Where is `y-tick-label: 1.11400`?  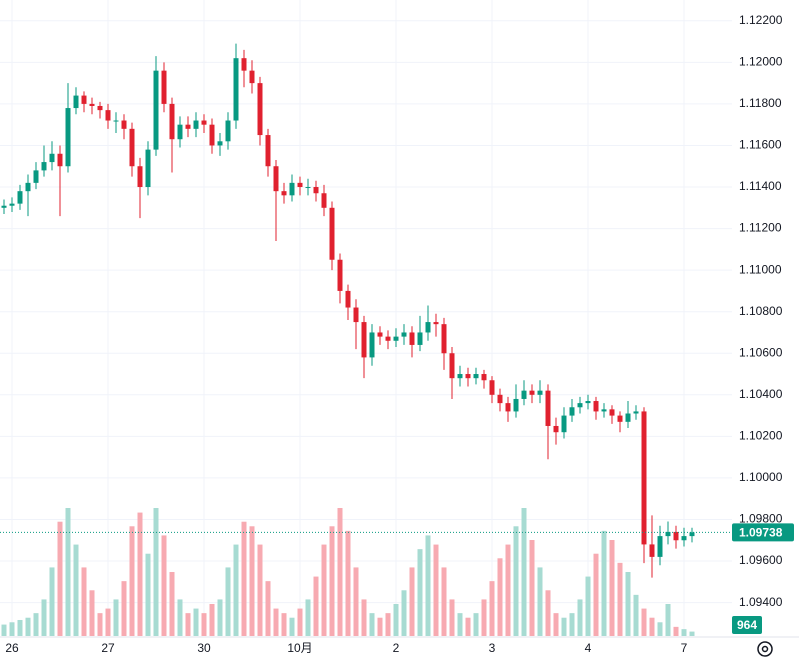
y-tick-label: 1.11400 is located at coordinates (760, 186).